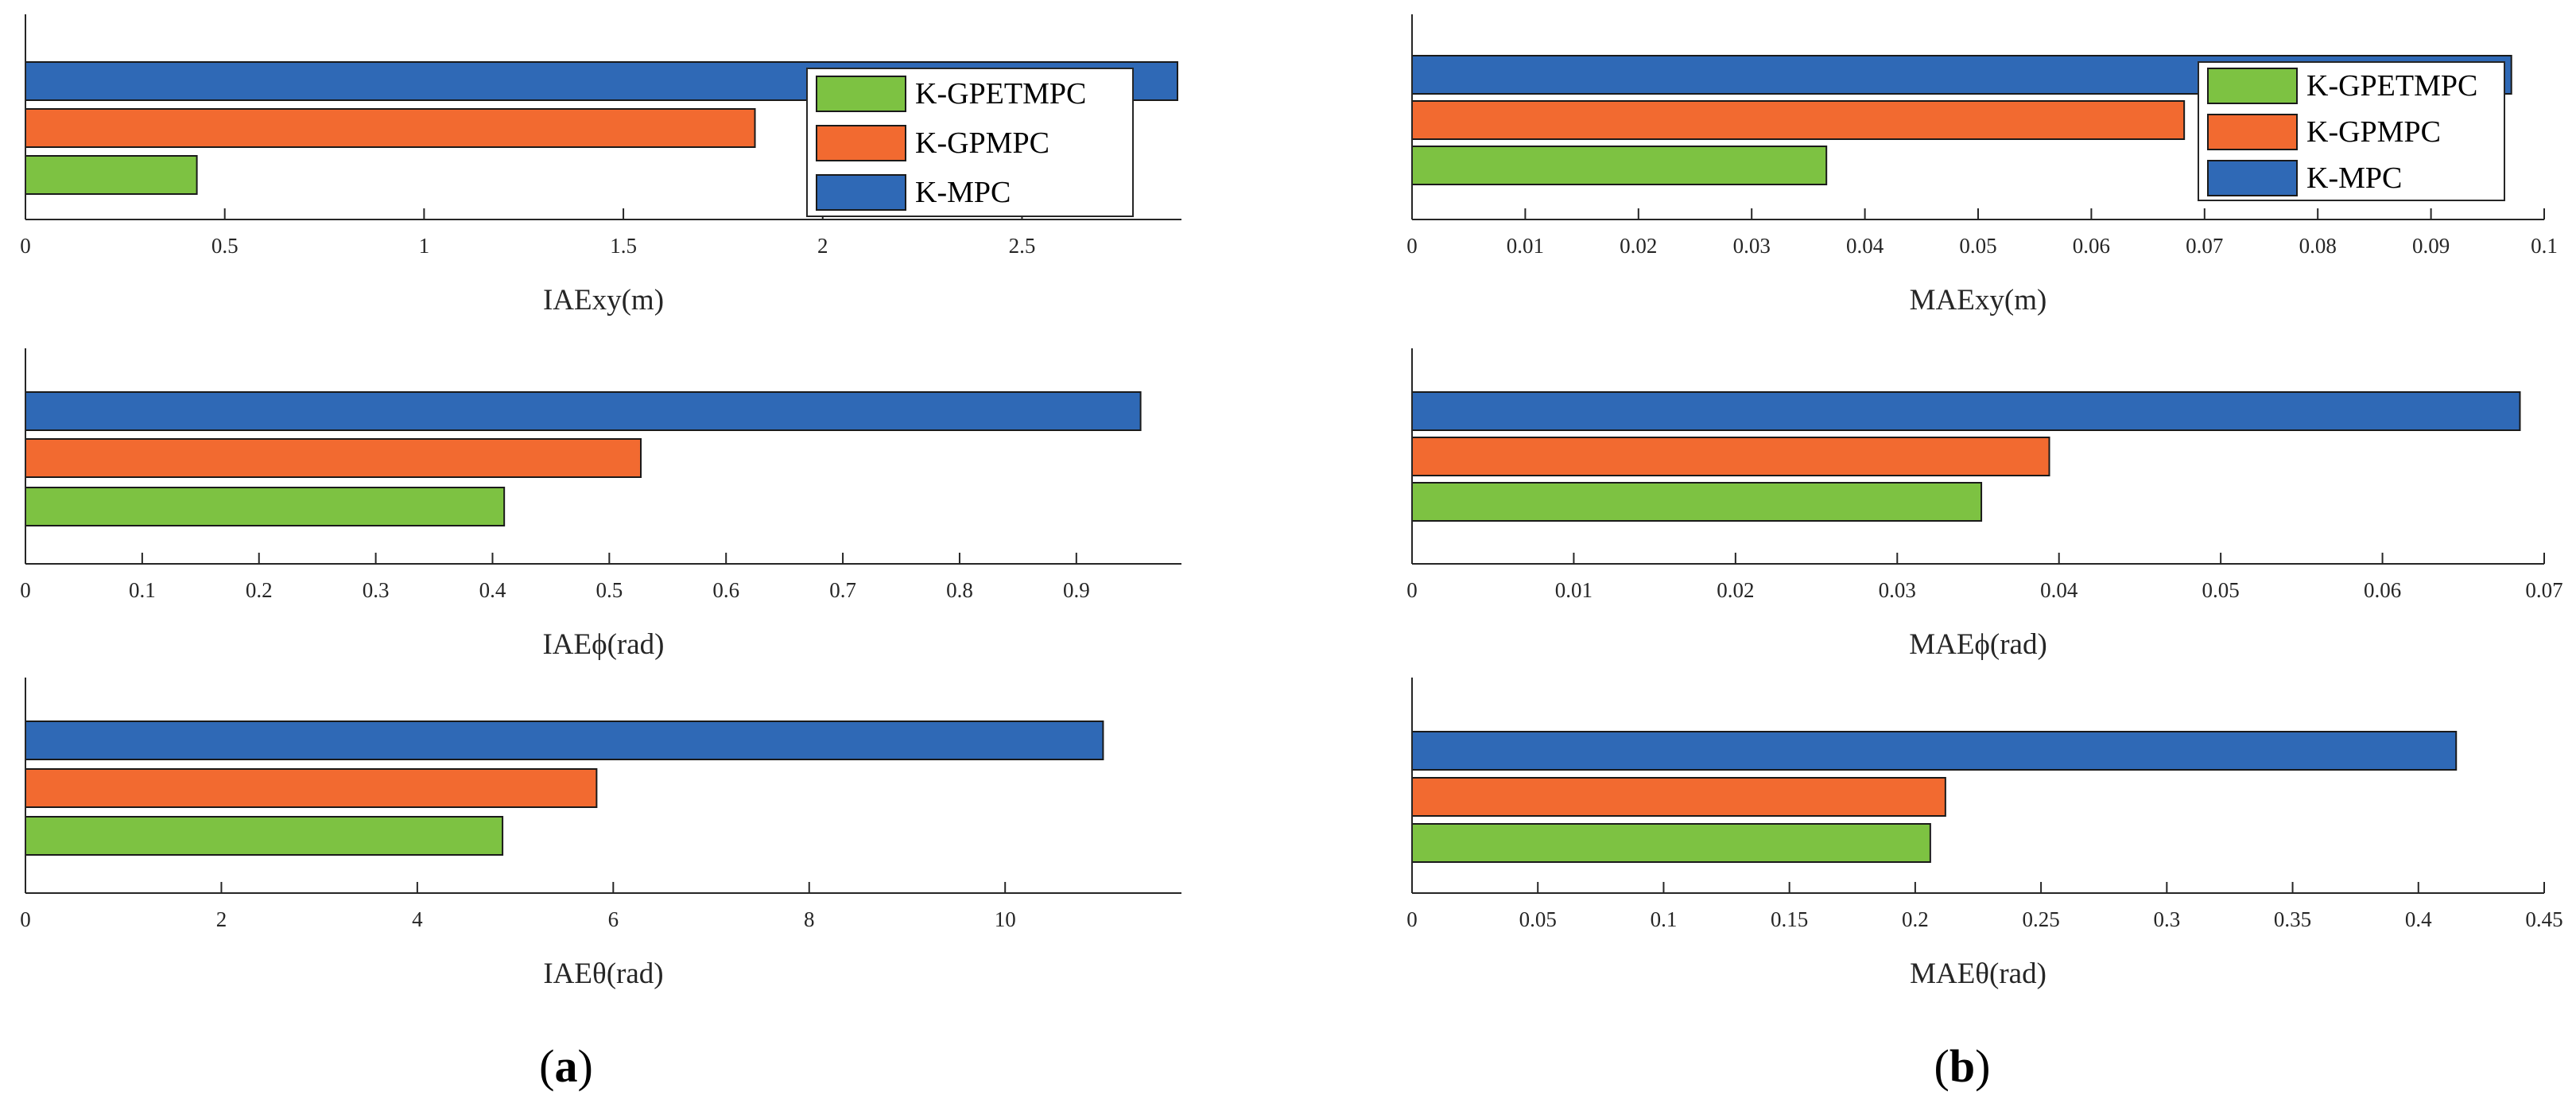 The image size is (2576, 1107). I want to click on x-tick-label: 8, so click(809, 919).